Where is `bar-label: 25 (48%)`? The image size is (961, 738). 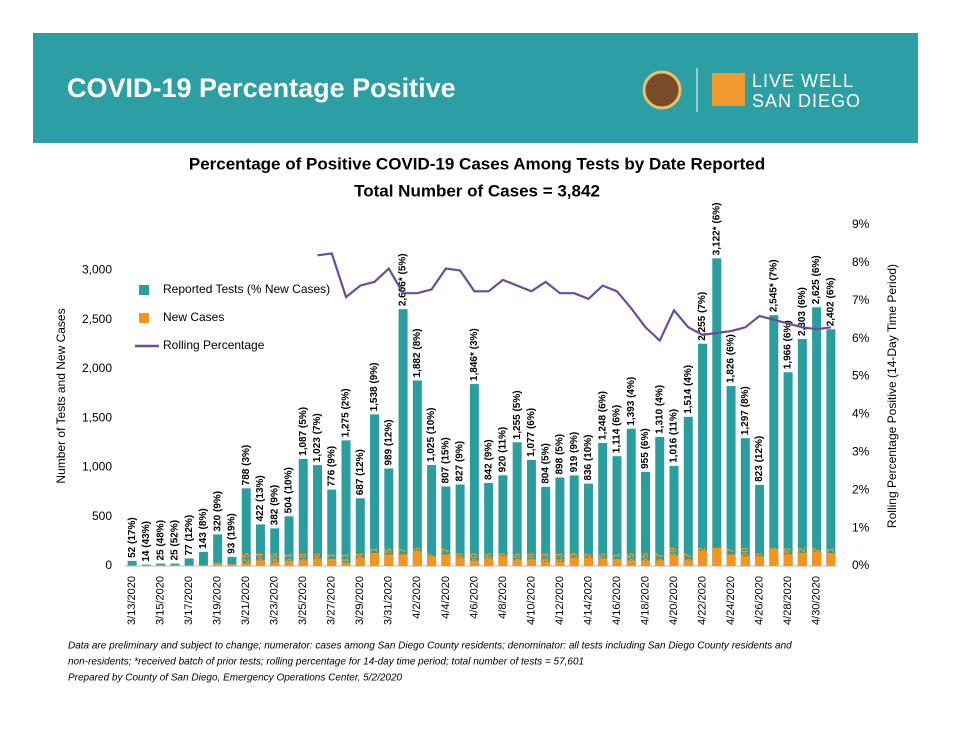
bar-label: 25 (48%) is located at coordinates (160, 540).